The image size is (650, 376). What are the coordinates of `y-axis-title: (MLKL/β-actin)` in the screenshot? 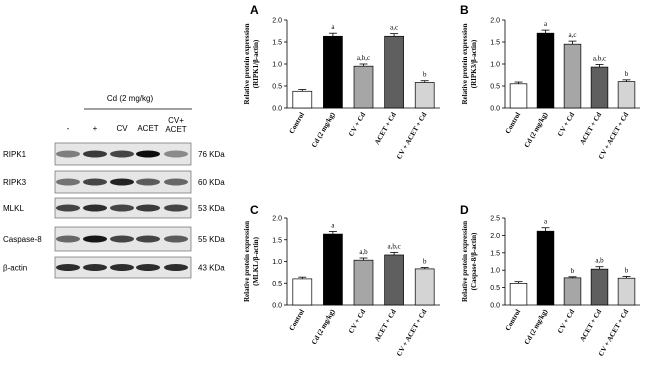 It's located at (256, 260).